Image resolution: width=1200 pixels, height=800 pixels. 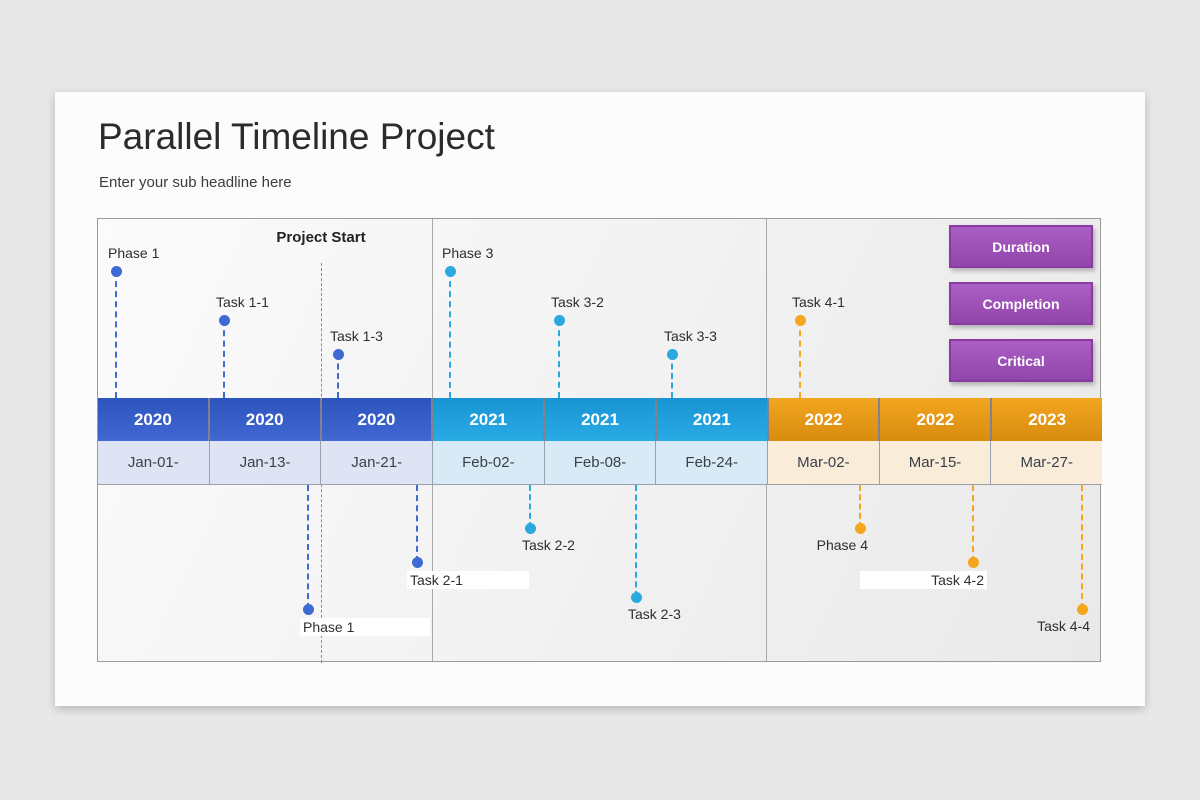 What do you see at coordinates (636, 541) in the screenshot?
I see `marker-stem-task-2-3-bottom` at bounding box center [636, 541].